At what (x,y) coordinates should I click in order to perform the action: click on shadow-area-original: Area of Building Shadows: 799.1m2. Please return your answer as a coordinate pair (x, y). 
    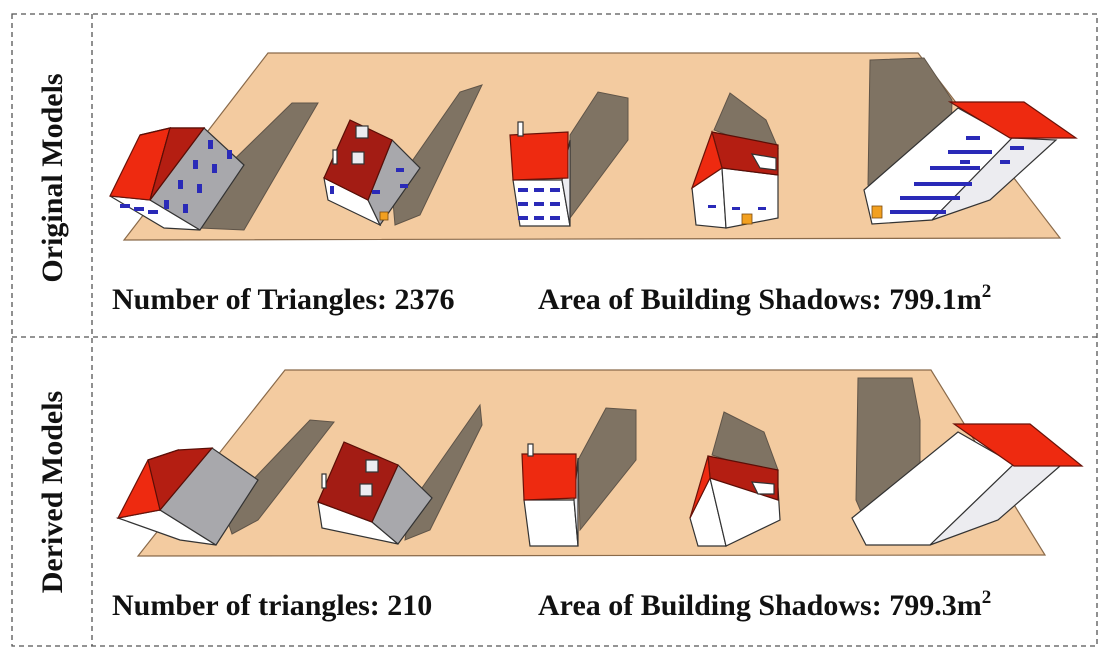
    Looking at the image, I should click on (764, 298).